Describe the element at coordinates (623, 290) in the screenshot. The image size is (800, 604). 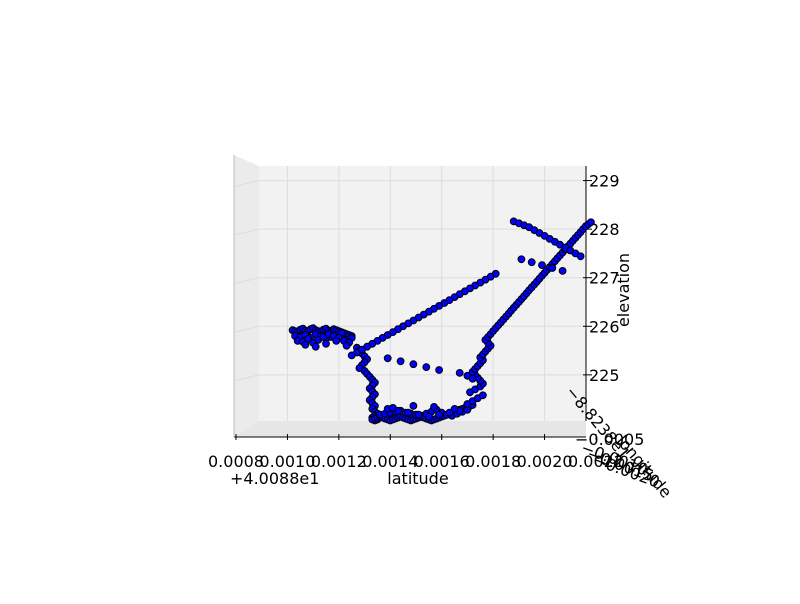
I see `z-axis-label: elevation` at that location.